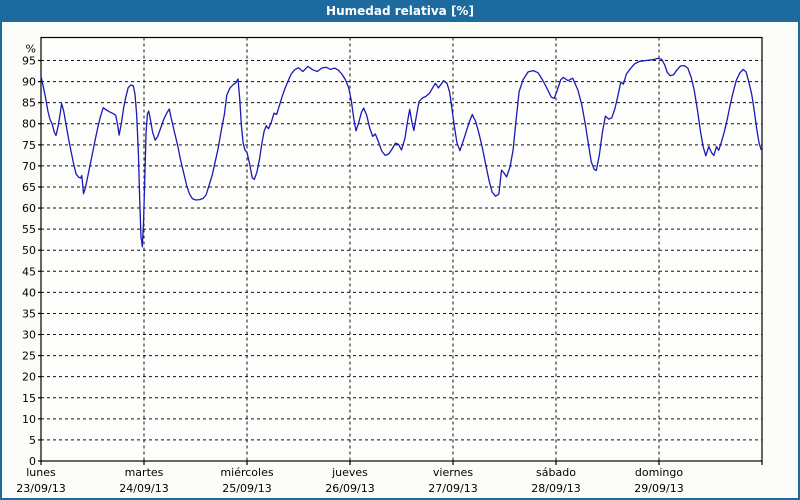 The height and width of the screenshot is (500, 800). What do you see at coordinates (29, 145) in the screenshot?
I see `y-tick-label: 75` at bounding box center [29, 145].